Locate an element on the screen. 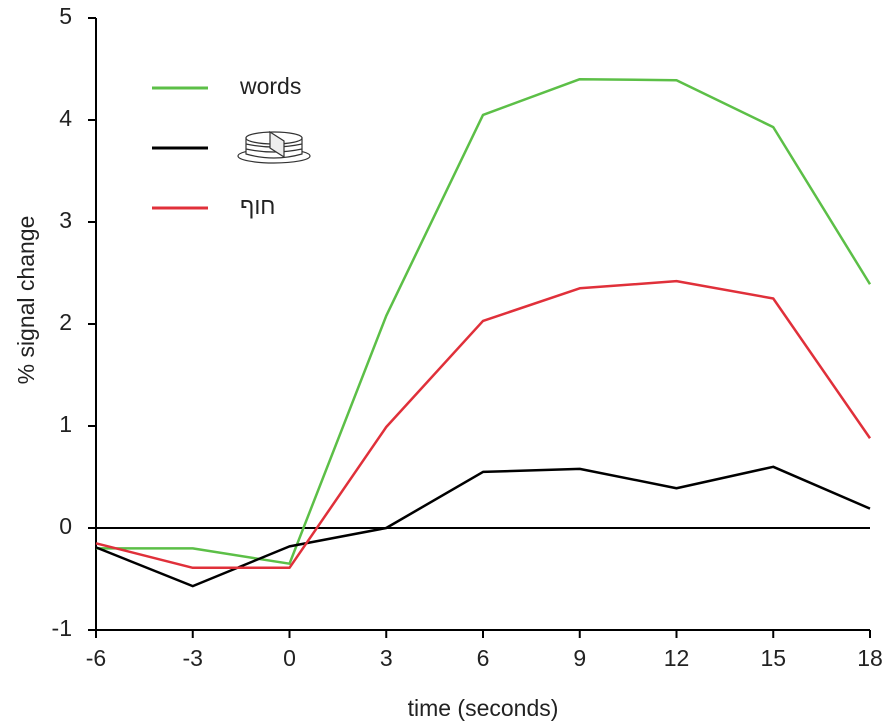 The width and height of the screenshot is (889, 727). y-tick-label: 5 is located at coordinates (65, 16).